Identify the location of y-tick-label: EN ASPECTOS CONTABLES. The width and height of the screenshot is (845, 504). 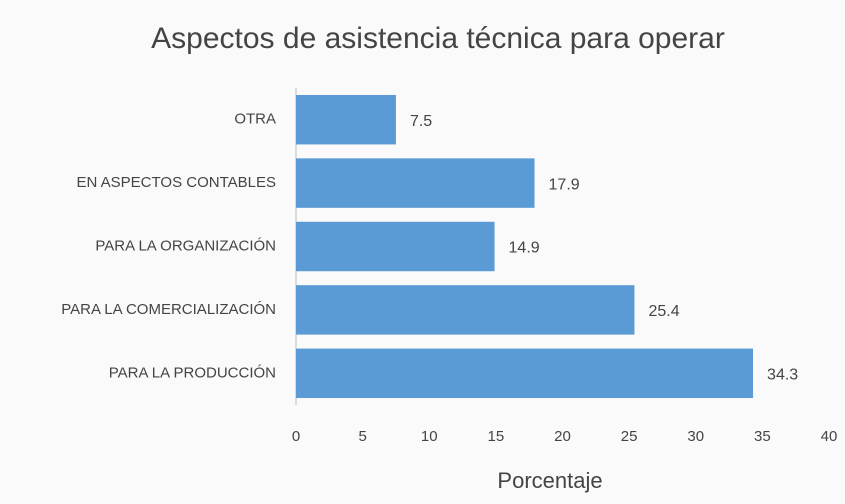
(176, 182).